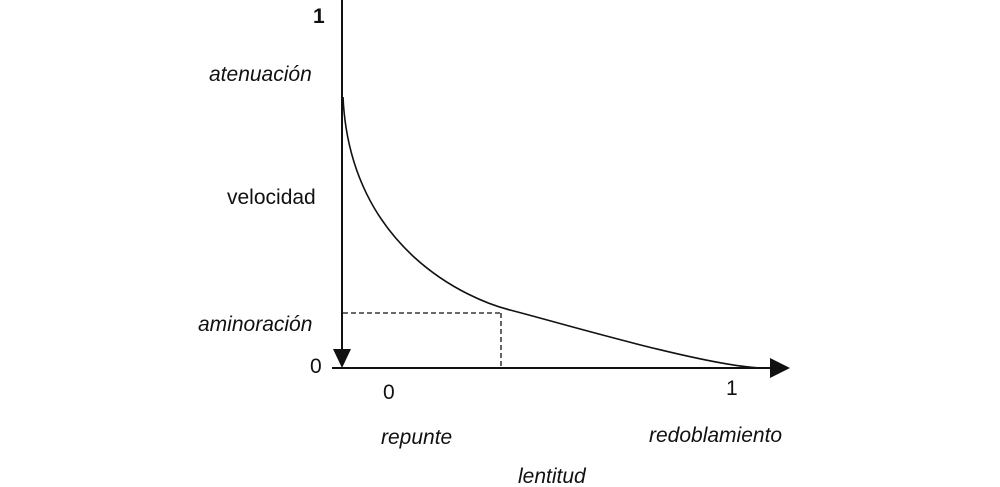 This screenshot has width=1000, height=487. What do you see at coordinates (319, 16) in the screenshot?
I see `y-axis-top-value: 1` at bounding box center [319, 16].